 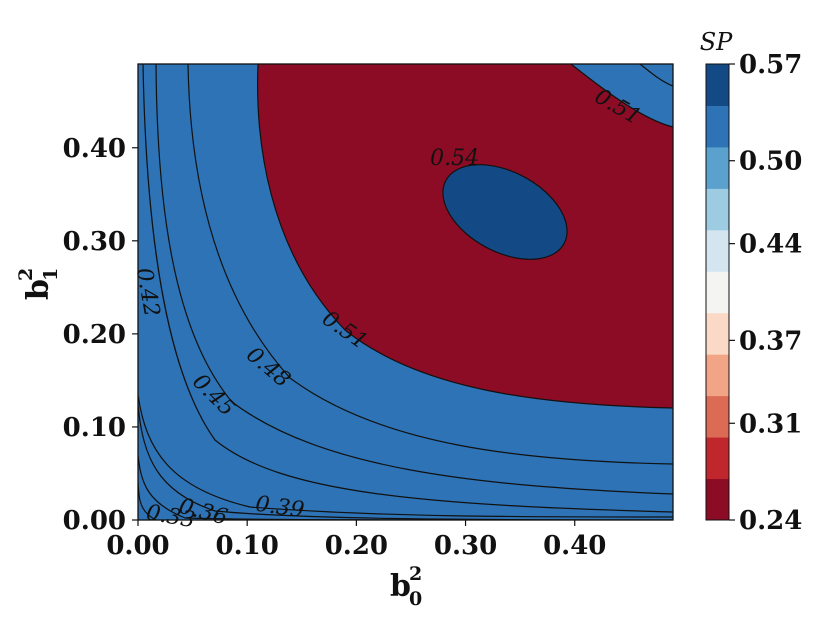 I want to click on x-tick-label: 0.20, so click(x=356, y=546).